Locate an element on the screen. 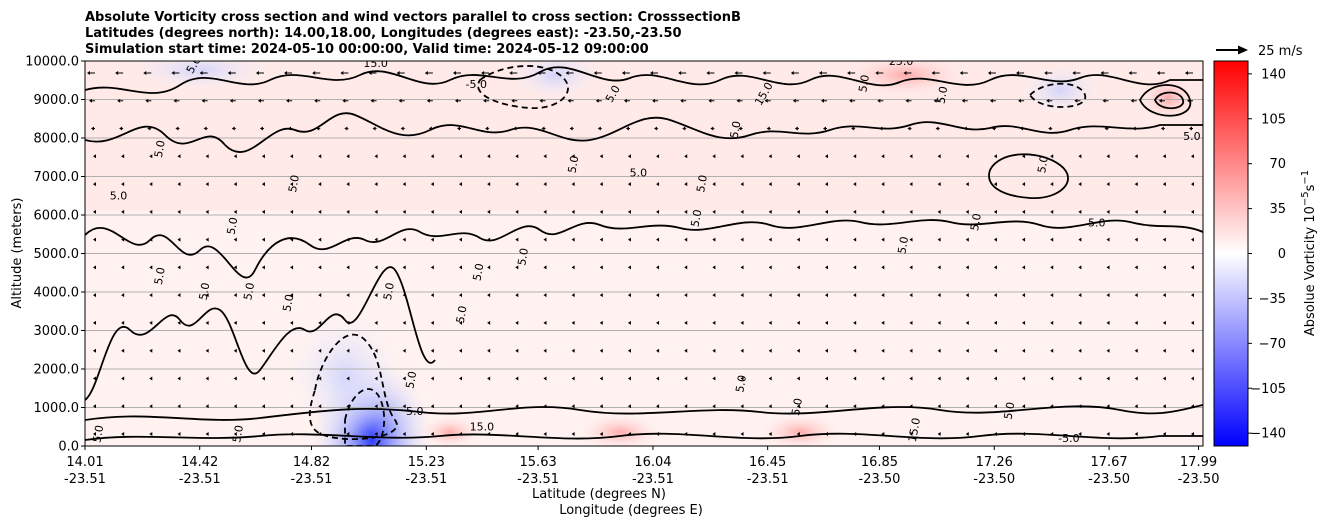  x-tick-lon: -23.51 is located at coordinates (768, 479).